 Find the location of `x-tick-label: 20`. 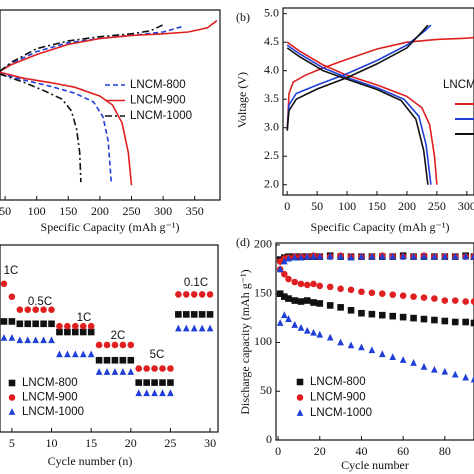

x-tick-label: 20 is located at coordinates (320, 451).